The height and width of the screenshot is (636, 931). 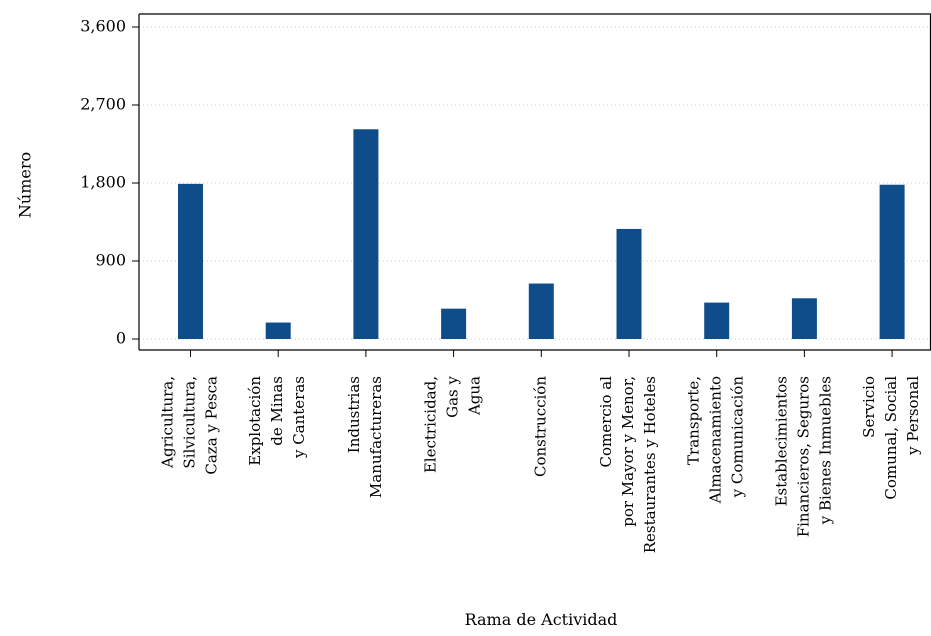 What do you see at coordinates (168, 422) in the screenshot?
I see `x-tick-label-line: Agricultura,` at bounding box center [168, 422].